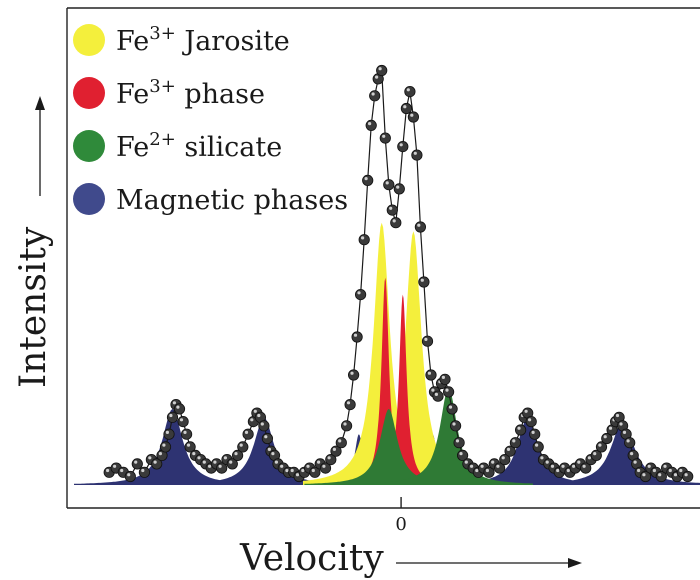 The height and width of the screenshot is (580, 700). I want to click on y-axis-label: Intensity, so click(33, 307).